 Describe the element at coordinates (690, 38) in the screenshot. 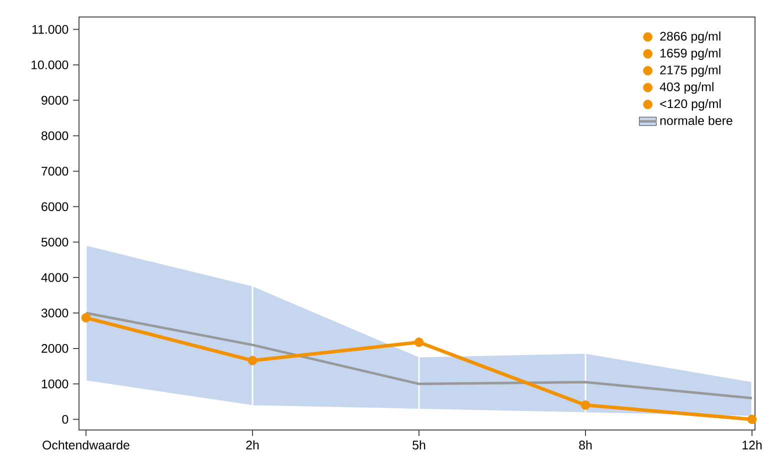

I see `legend-label: 2866 pg/ml` at that location.